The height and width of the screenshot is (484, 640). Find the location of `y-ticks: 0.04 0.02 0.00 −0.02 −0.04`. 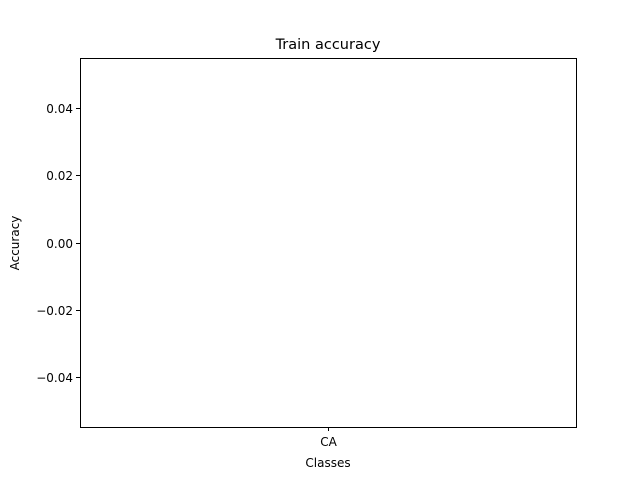

y-ticks: 0.04 0.02 0.00 −0.02 −0.04 is located at coordinates (58, 243).